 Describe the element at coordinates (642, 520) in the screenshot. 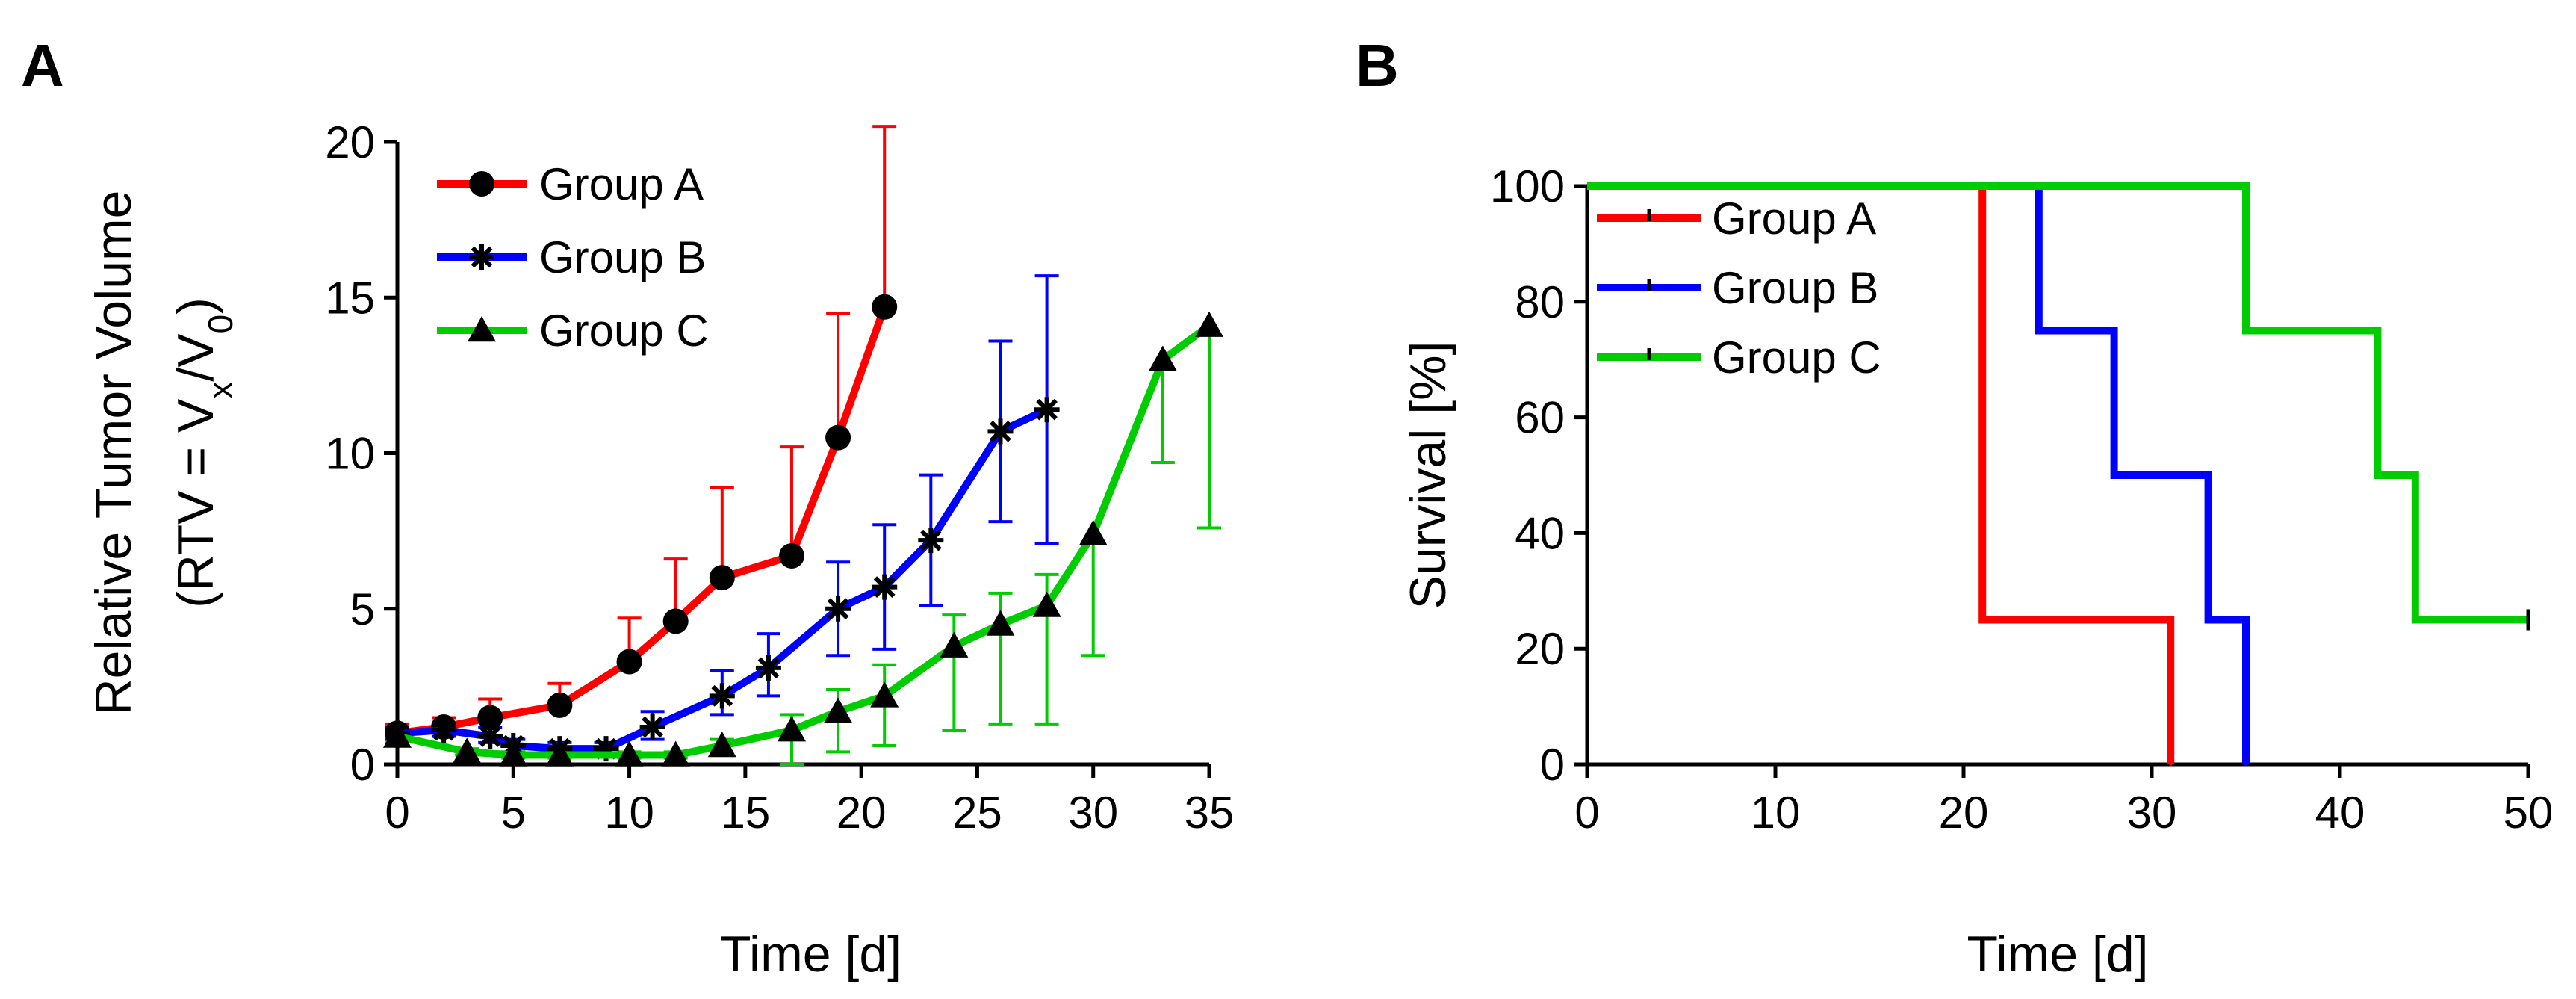

I see `chart-a-series-line-group-a` at that location.